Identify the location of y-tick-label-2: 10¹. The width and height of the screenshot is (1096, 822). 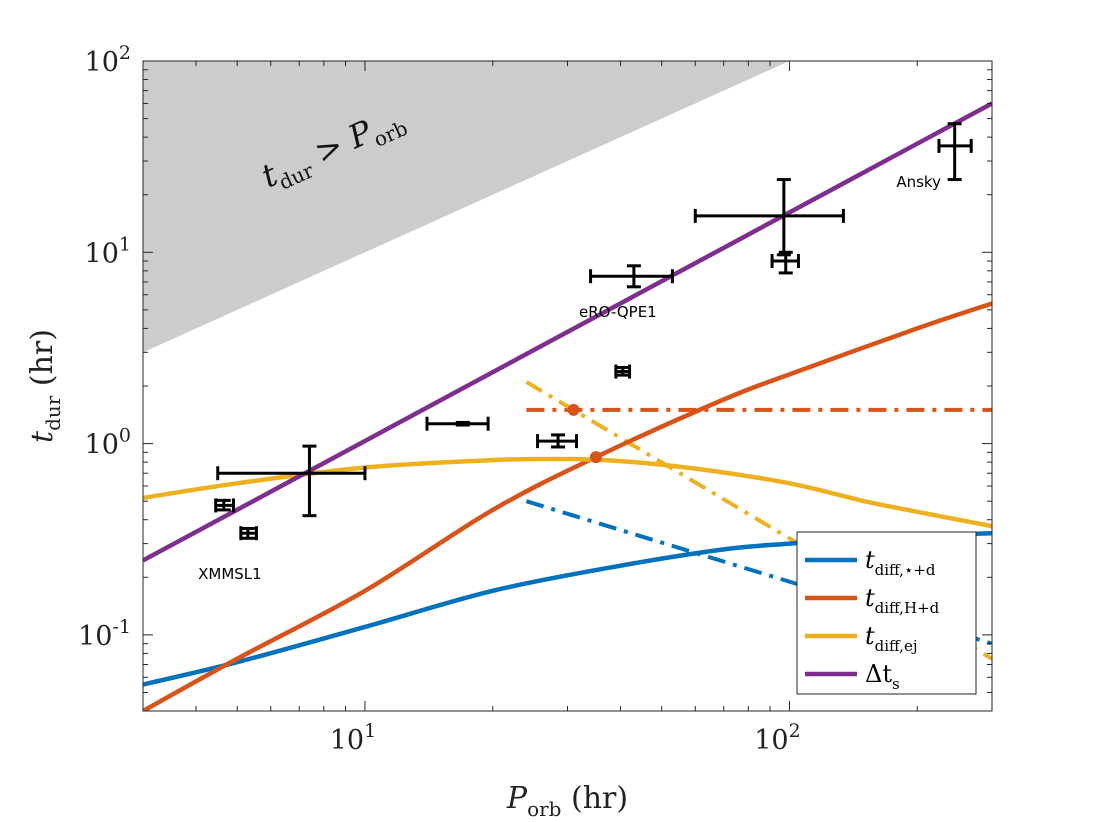
(108, 251).